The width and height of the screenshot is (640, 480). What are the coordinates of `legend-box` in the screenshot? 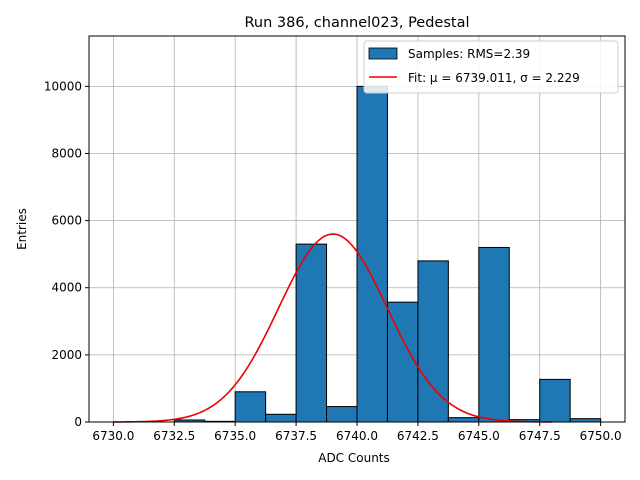 It's located at (491, 67).